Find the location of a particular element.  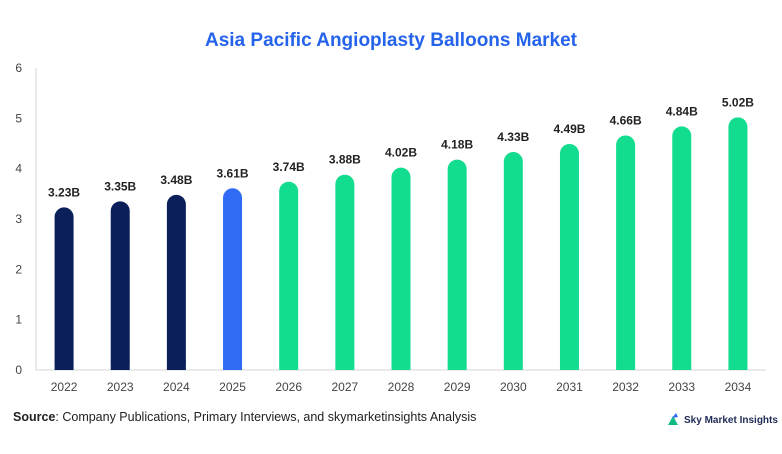

y-tick-label: 6 is located at coordinates (18, 68).